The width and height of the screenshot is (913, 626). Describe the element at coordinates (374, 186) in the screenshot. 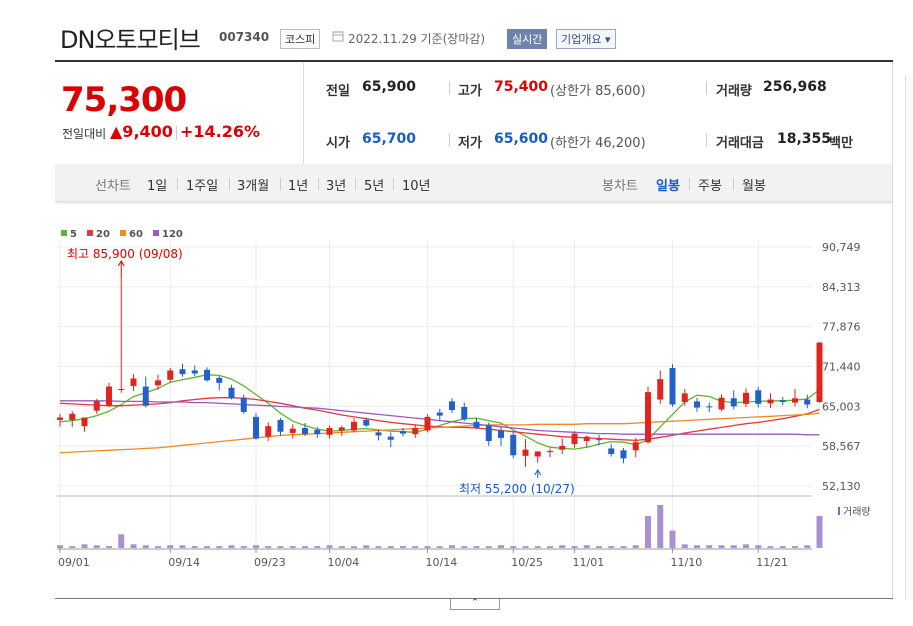

I see `period-5y: 5년` at that location.